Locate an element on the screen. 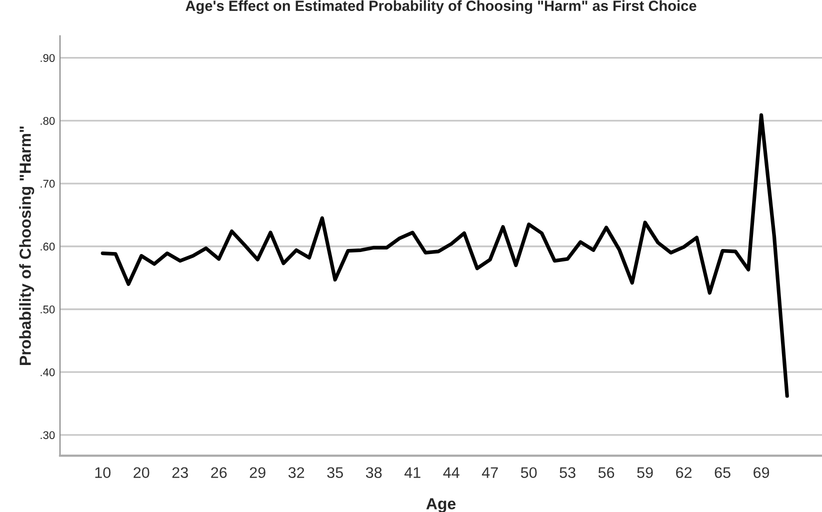  y-axis-title: Probability of Choosing "Harm" is located at coordinates (26, 245).